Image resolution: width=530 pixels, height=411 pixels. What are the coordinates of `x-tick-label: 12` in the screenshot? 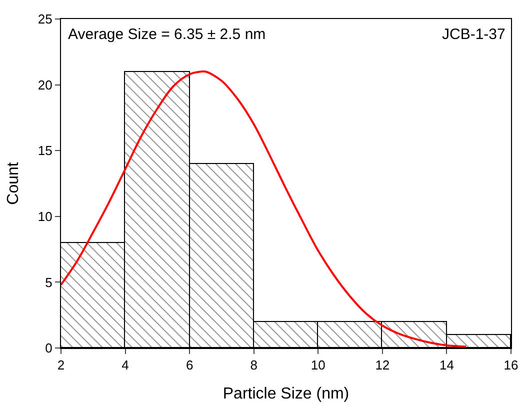 It's located at (382, 365).